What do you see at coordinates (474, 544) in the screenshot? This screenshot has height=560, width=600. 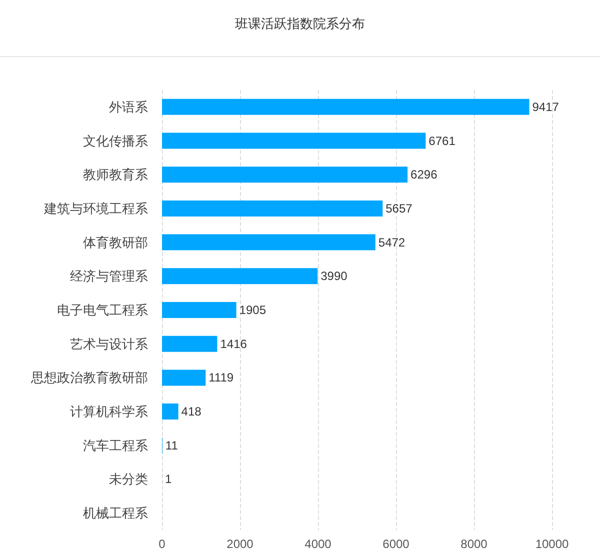 I see `x-tick-label: 8000` at bounding box center [474, 544].